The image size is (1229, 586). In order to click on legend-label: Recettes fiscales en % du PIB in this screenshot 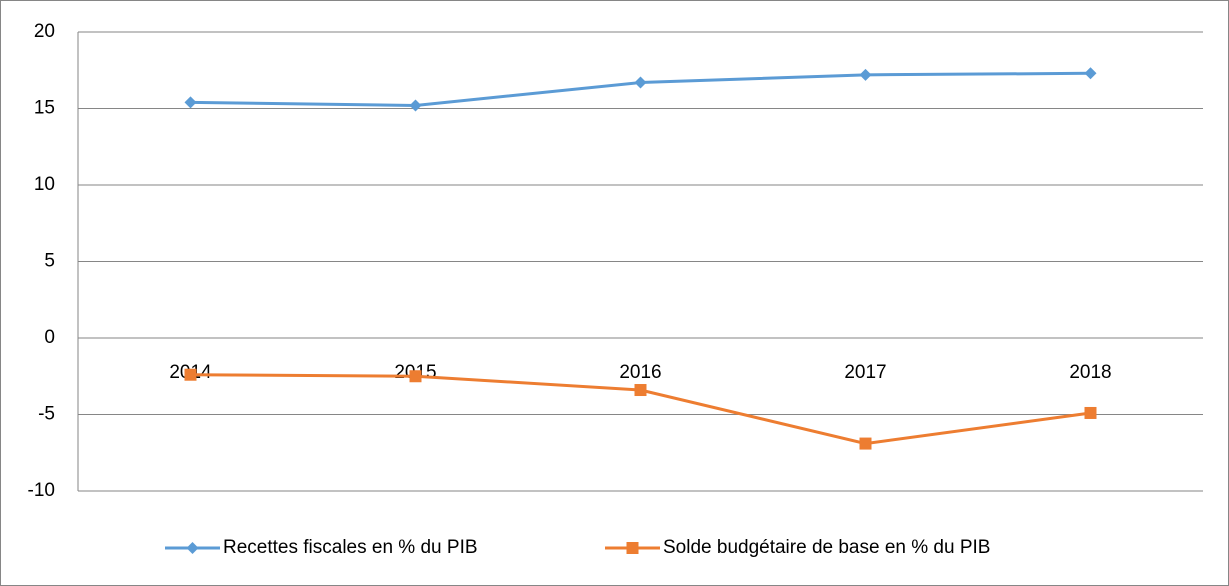, I will do `click(350, 547)`.